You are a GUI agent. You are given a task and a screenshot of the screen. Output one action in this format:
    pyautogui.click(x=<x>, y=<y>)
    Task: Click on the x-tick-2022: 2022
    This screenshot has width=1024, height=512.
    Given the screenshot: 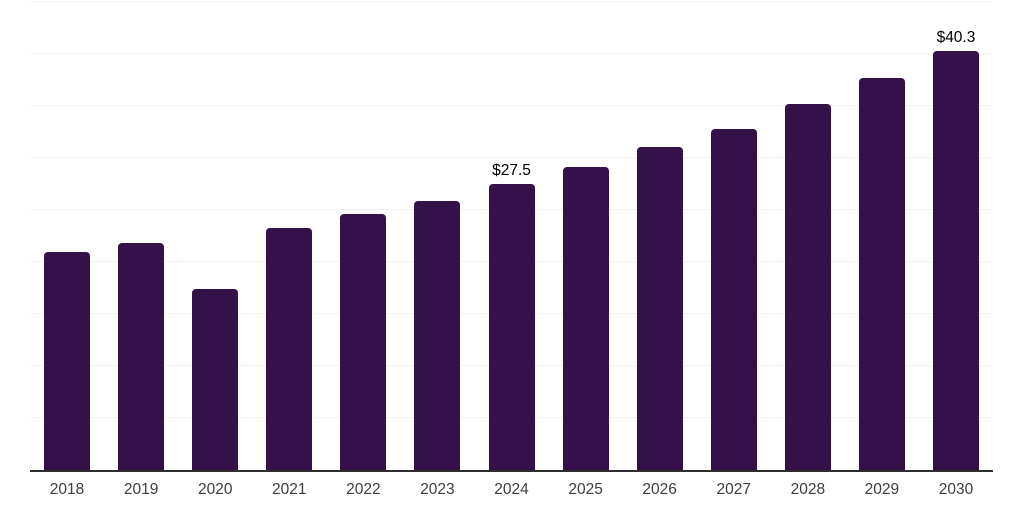 What is the action you would take?
    pyautogui.click(x=363, y=489)
    